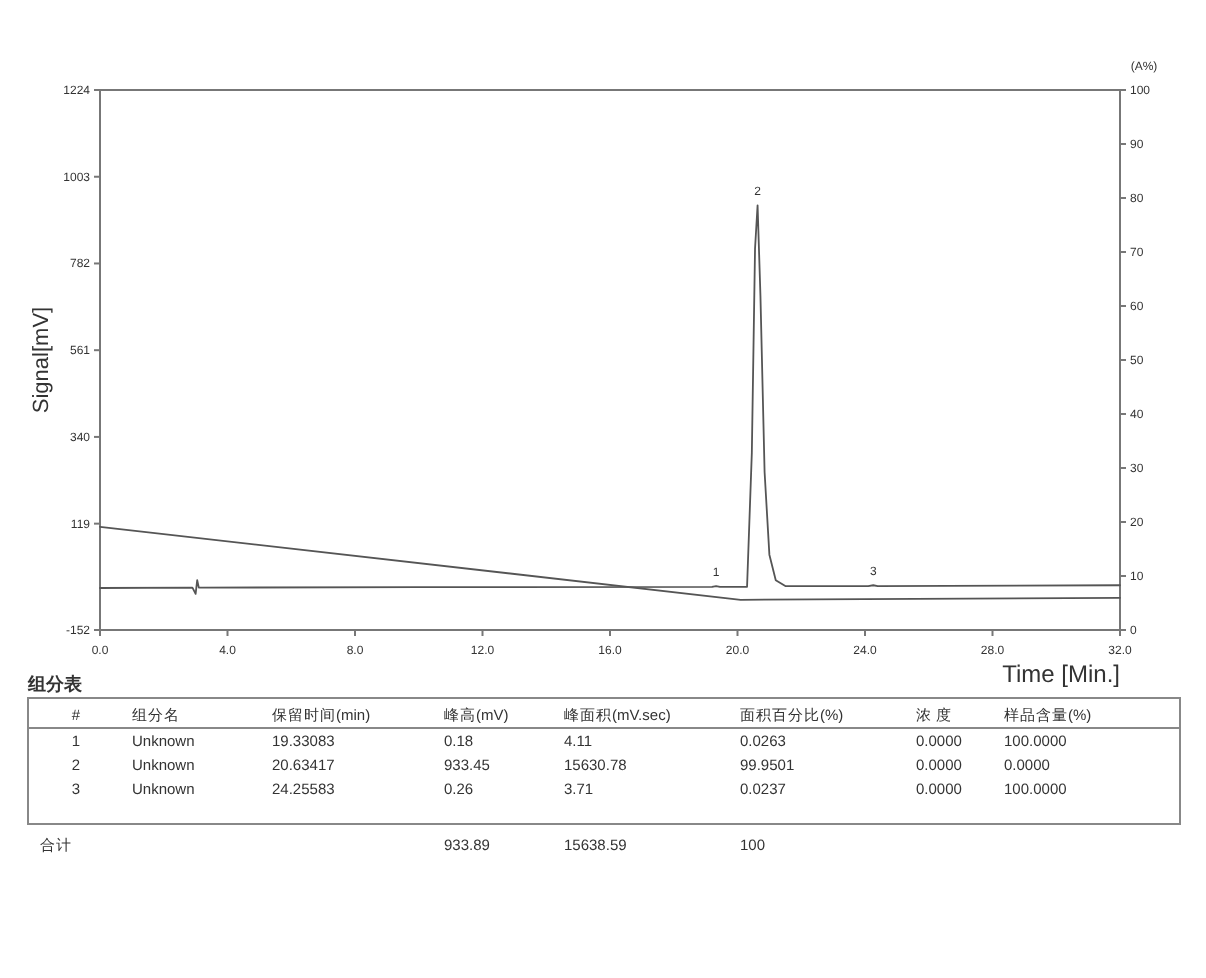  What do you see at coordinates (1061, 674) in the screenshot?
I see `x-axis-title: Time [Min.]` at bounding box center [1061, 674].